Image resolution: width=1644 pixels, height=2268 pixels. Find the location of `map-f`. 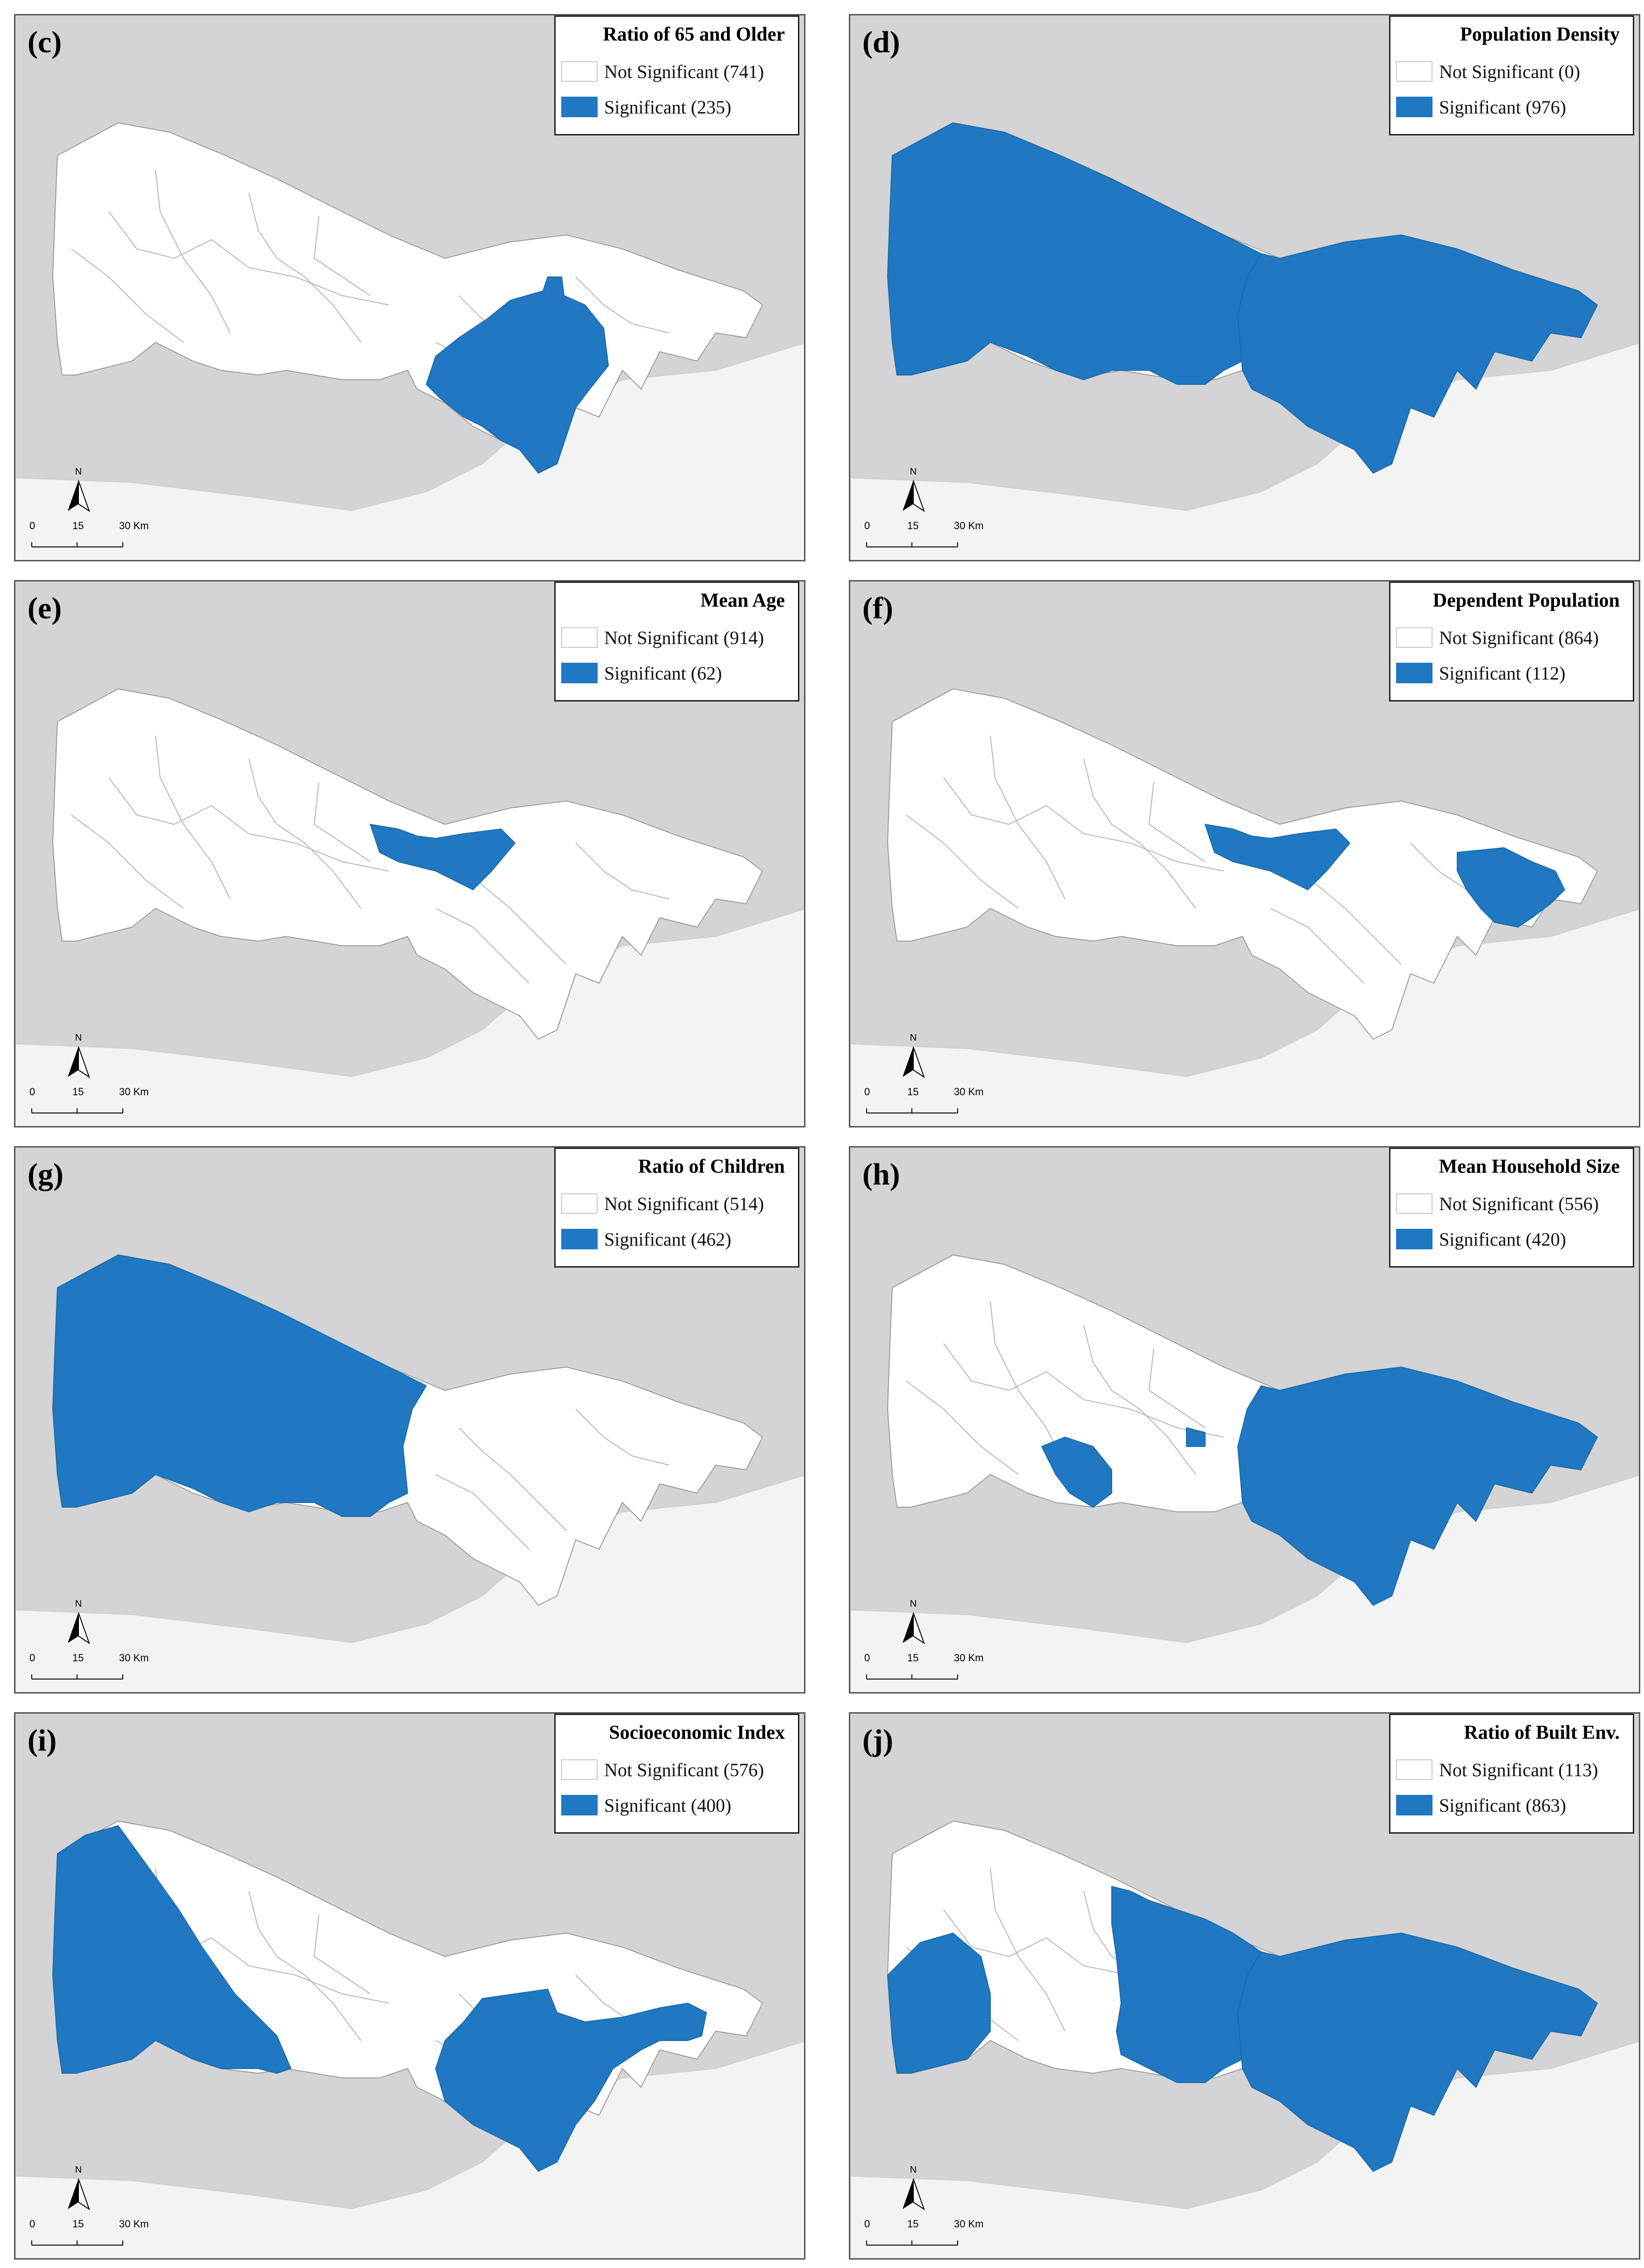

map-f is located at coordinates (1245, 853).